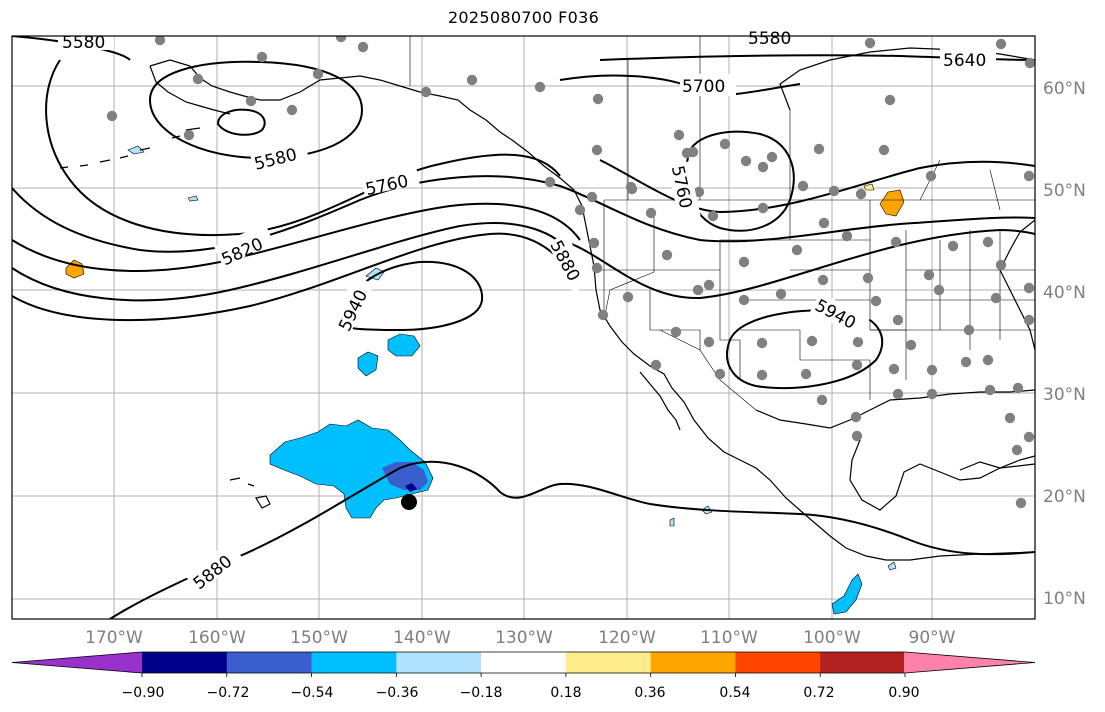 Image resolution: width=1105 pixels, height=712 pixels. I want to click on colorbar-extend-high, so click(969, 662).